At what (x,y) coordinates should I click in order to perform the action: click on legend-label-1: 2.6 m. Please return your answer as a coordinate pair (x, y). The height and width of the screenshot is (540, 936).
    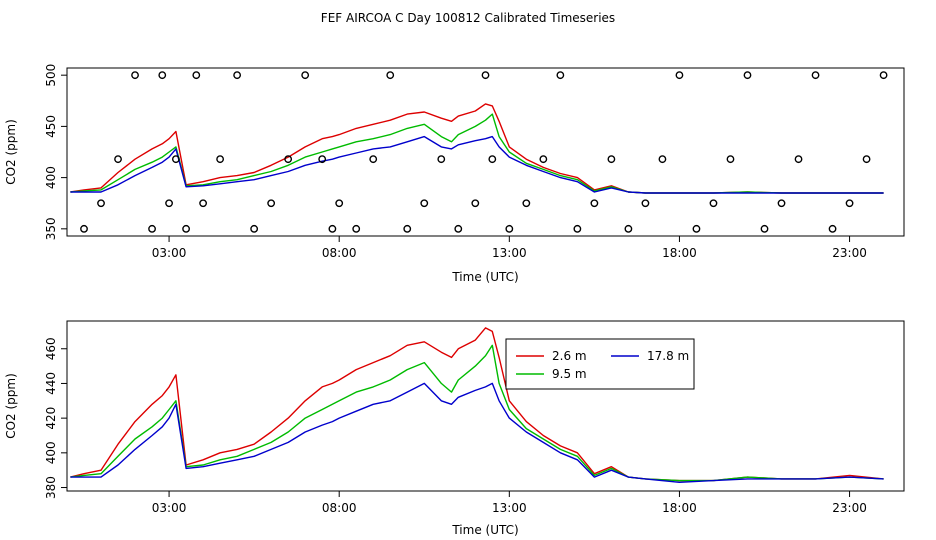
    Looking at the image, I should click on (569, 356).